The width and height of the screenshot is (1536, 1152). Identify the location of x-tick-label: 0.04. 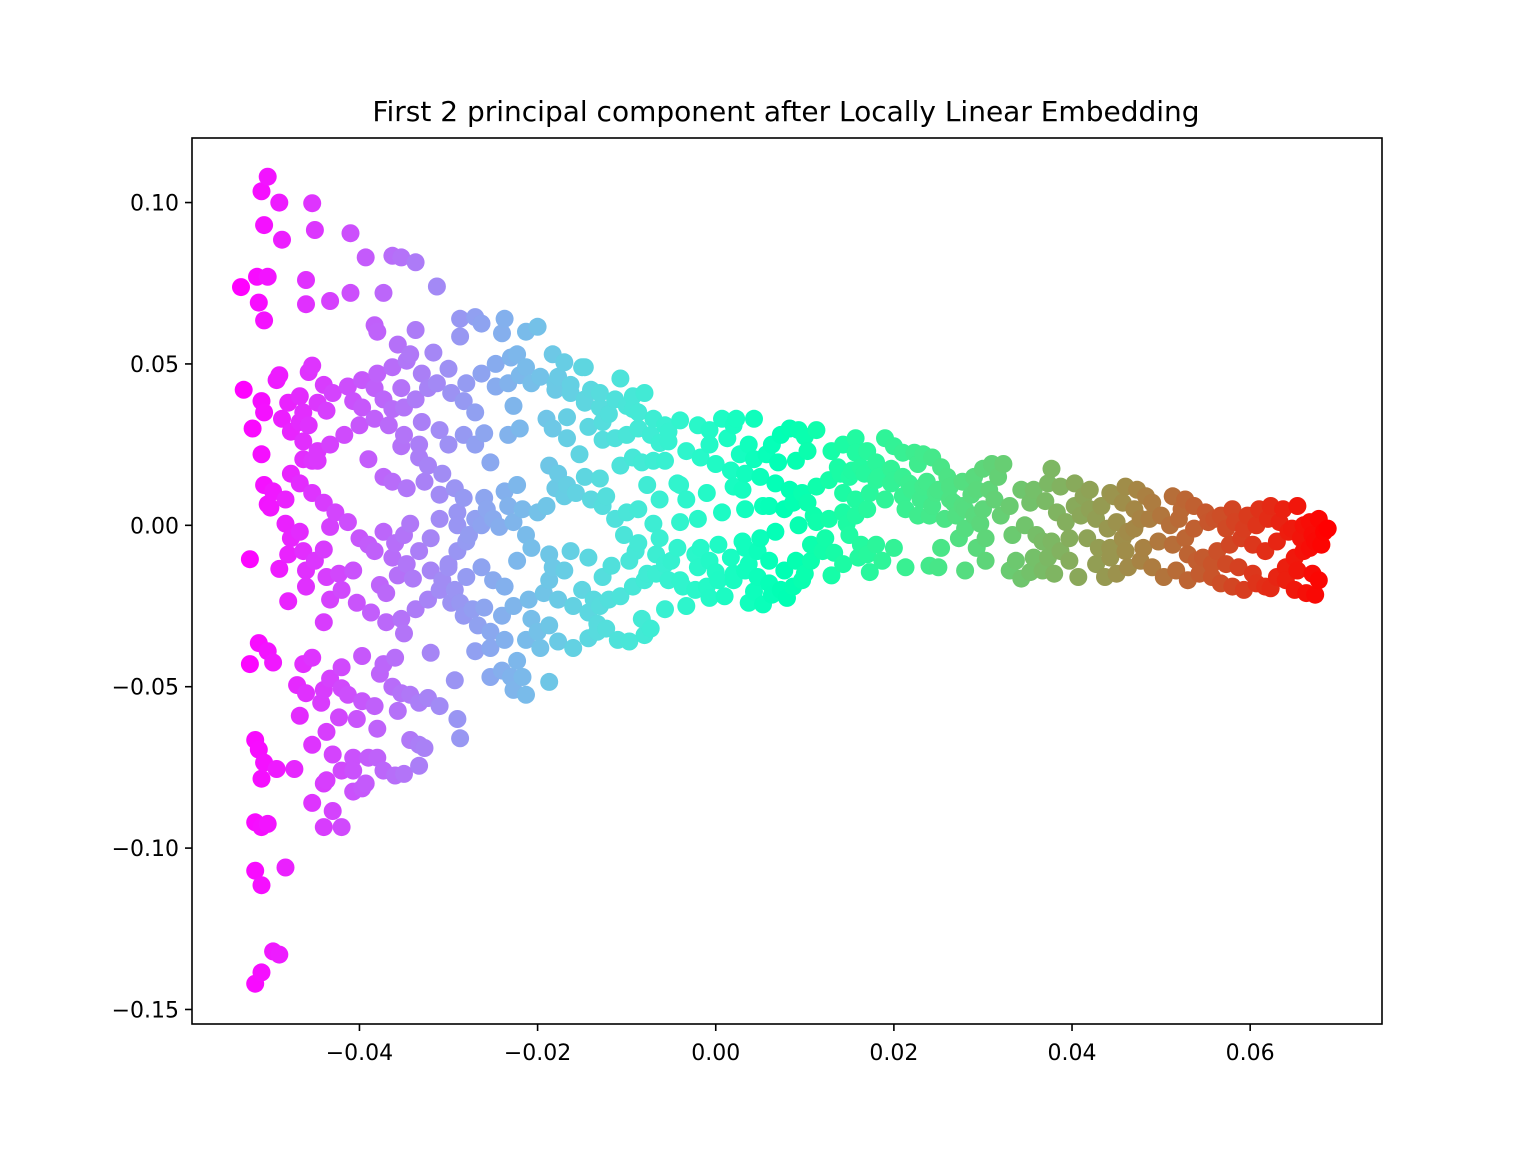
(1072, 1053).